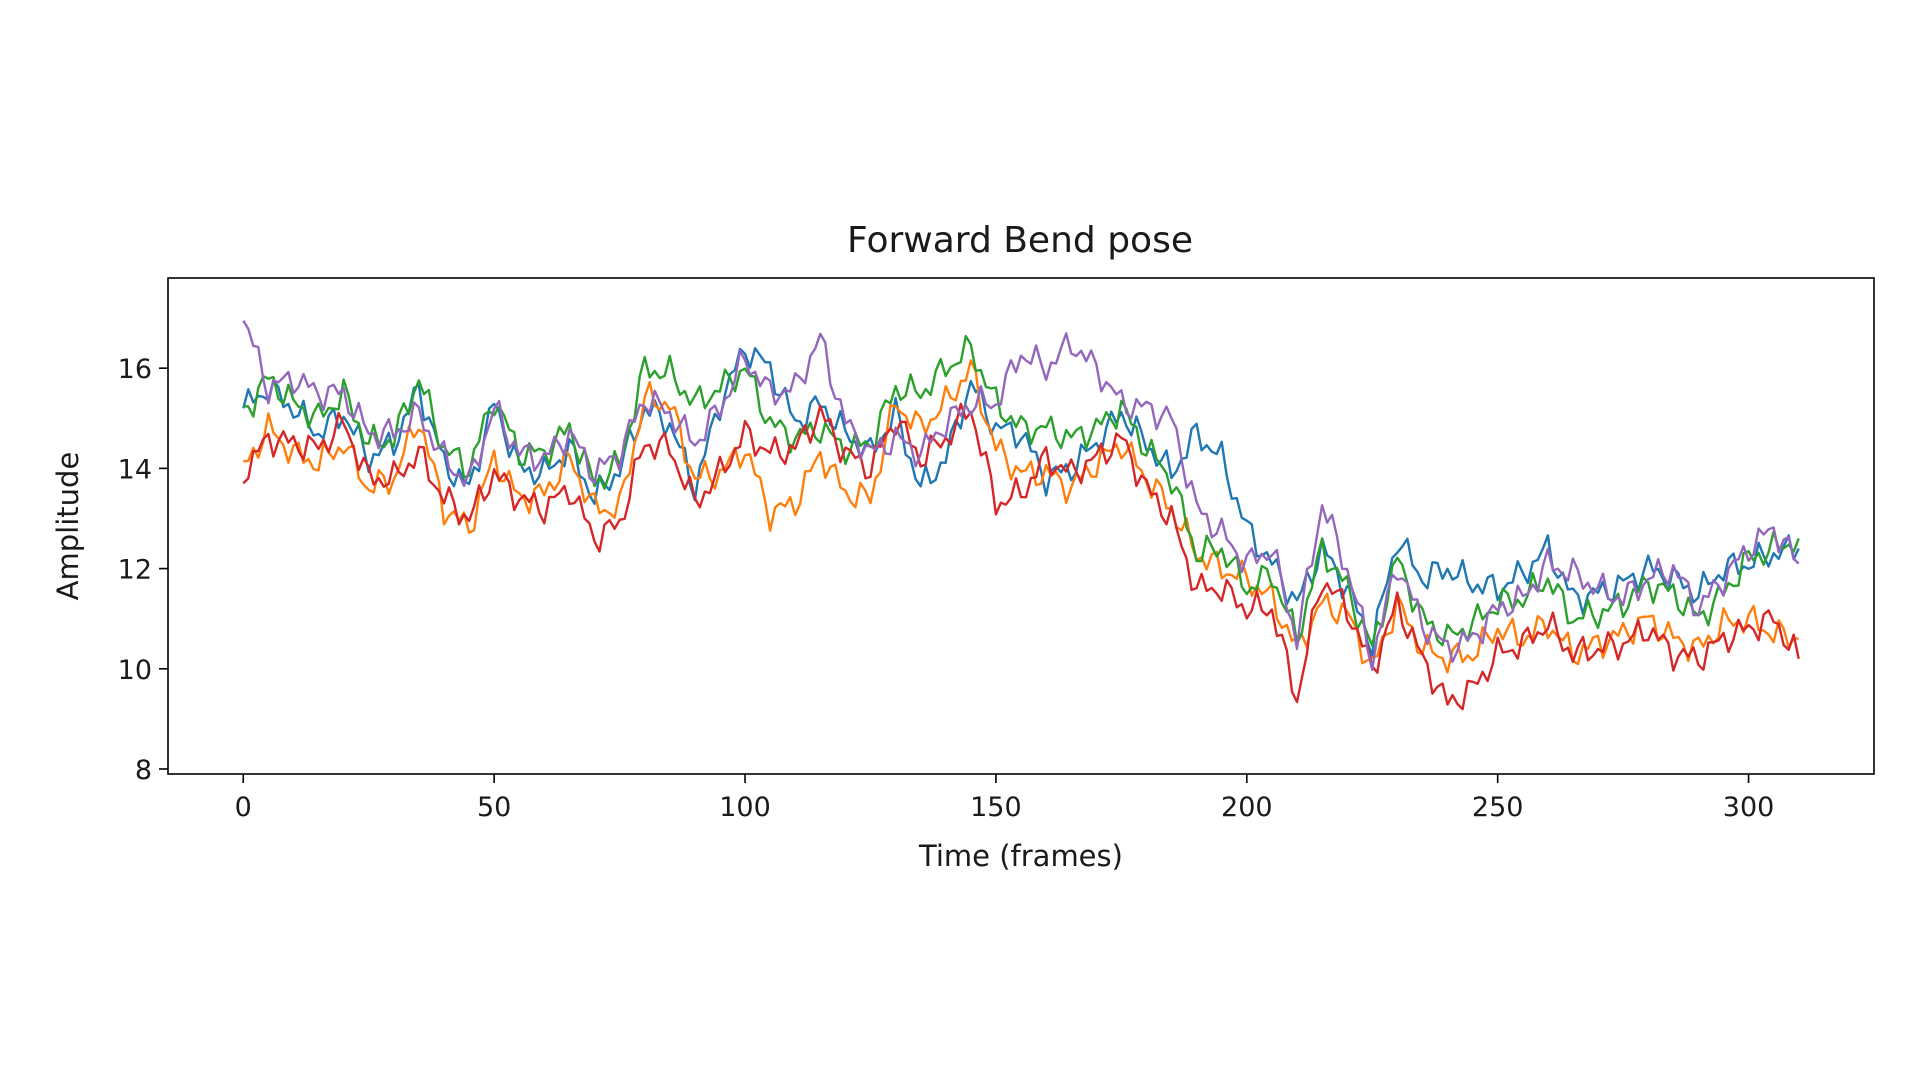 This screenshot has width=1920, height=1085. Describe the element at coordinates (1247, 807) in the screenshot. I see `x-tick-label: 200` at that location.